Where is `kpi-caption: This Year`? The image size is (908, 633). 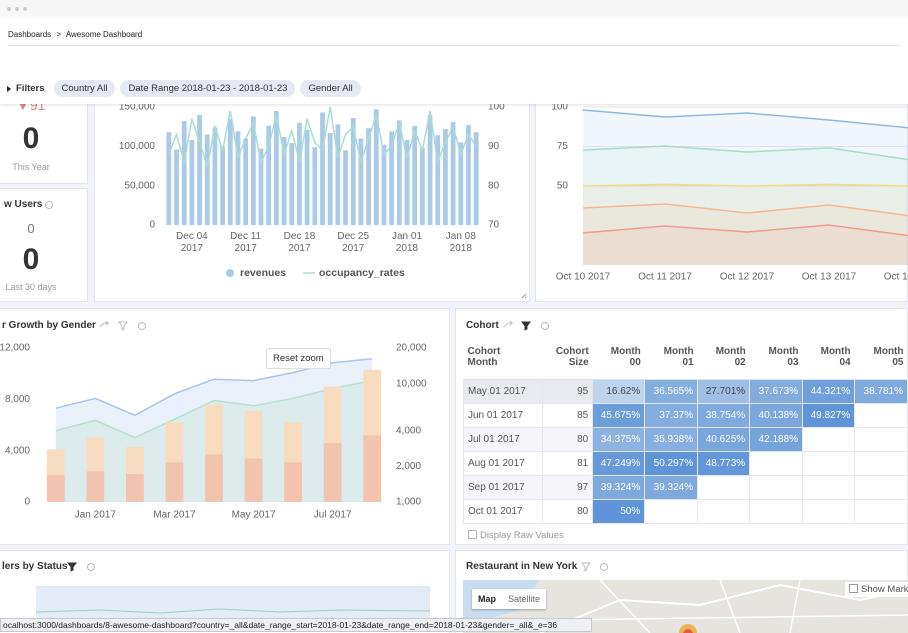 kpi-caption: This Year is located at coordinates (31, 167).